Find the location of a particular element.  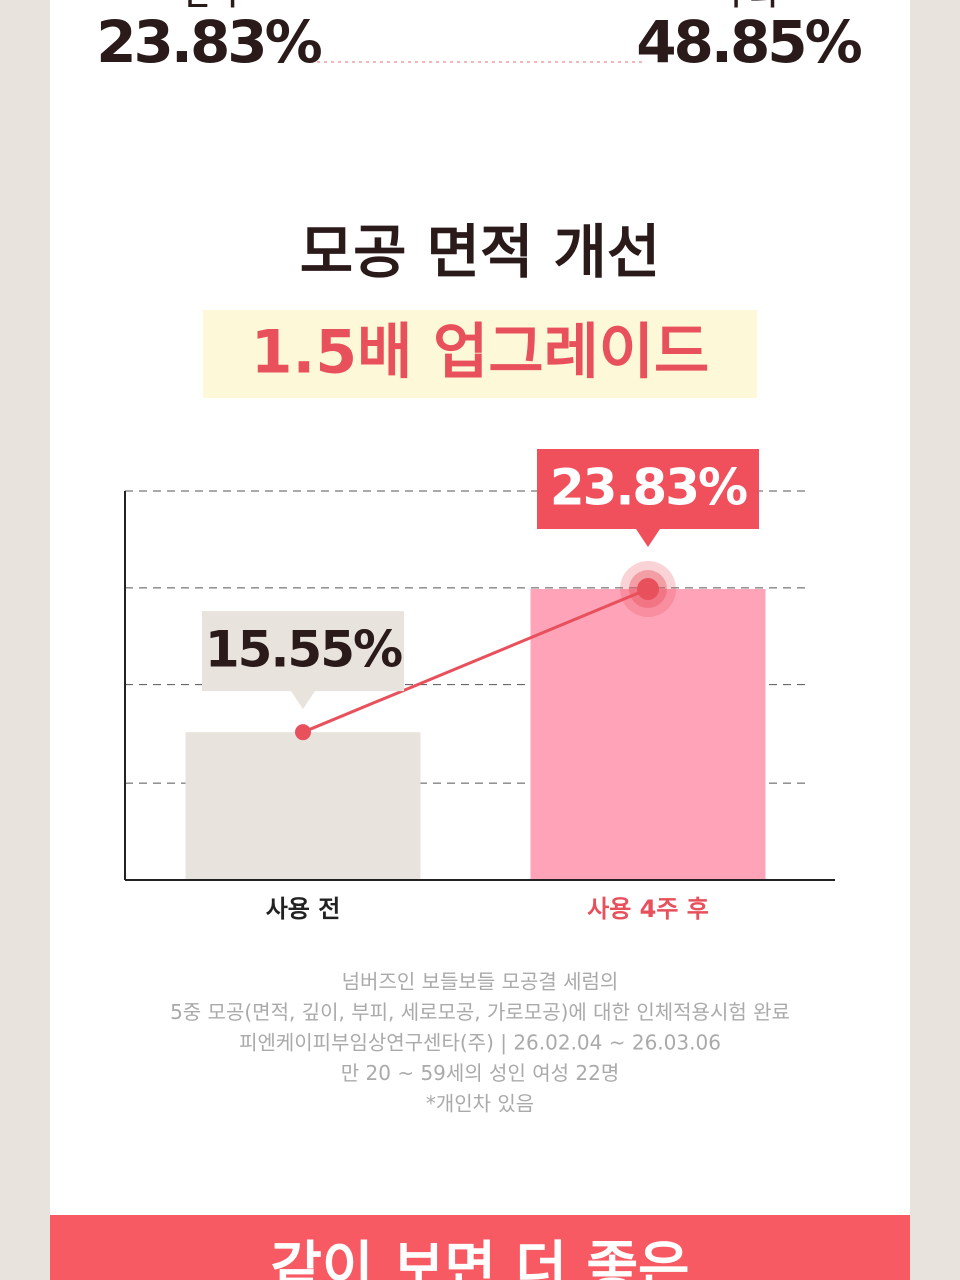

highlight: 1.5배 업그레이드 is located at coordinates (480, 353).